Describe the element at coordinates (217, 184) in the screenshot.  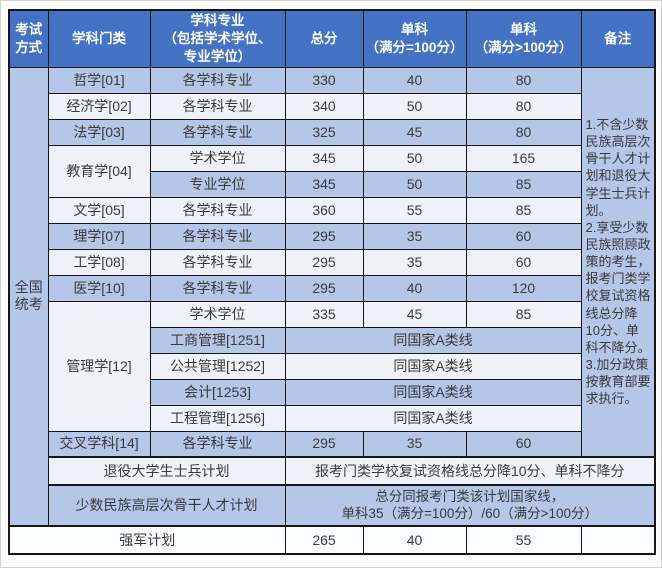
I see `major-cell: 专业学位` at that location.